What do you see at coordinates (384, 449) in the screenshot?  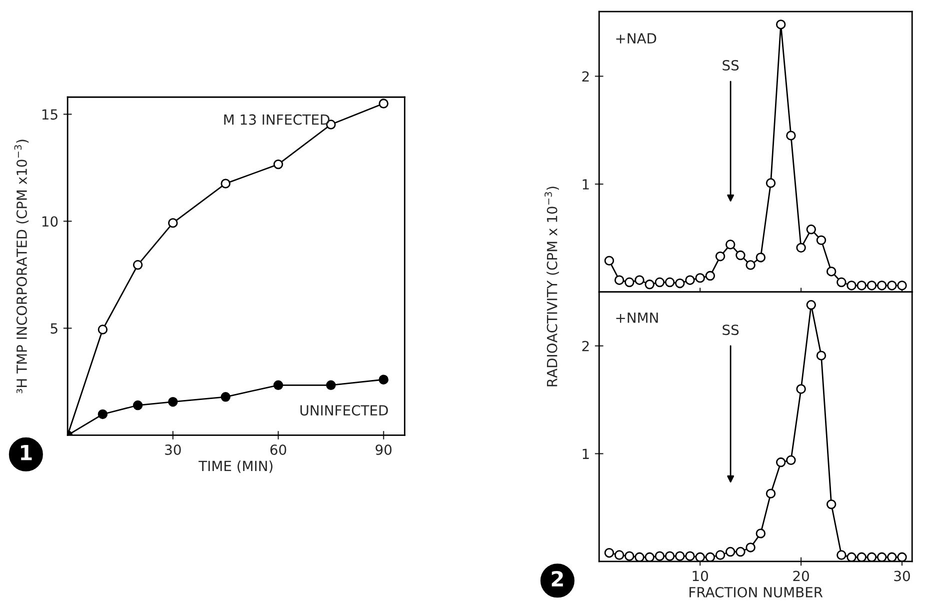 I see `x-tick-label: 90` at bounding box center [384, 449].